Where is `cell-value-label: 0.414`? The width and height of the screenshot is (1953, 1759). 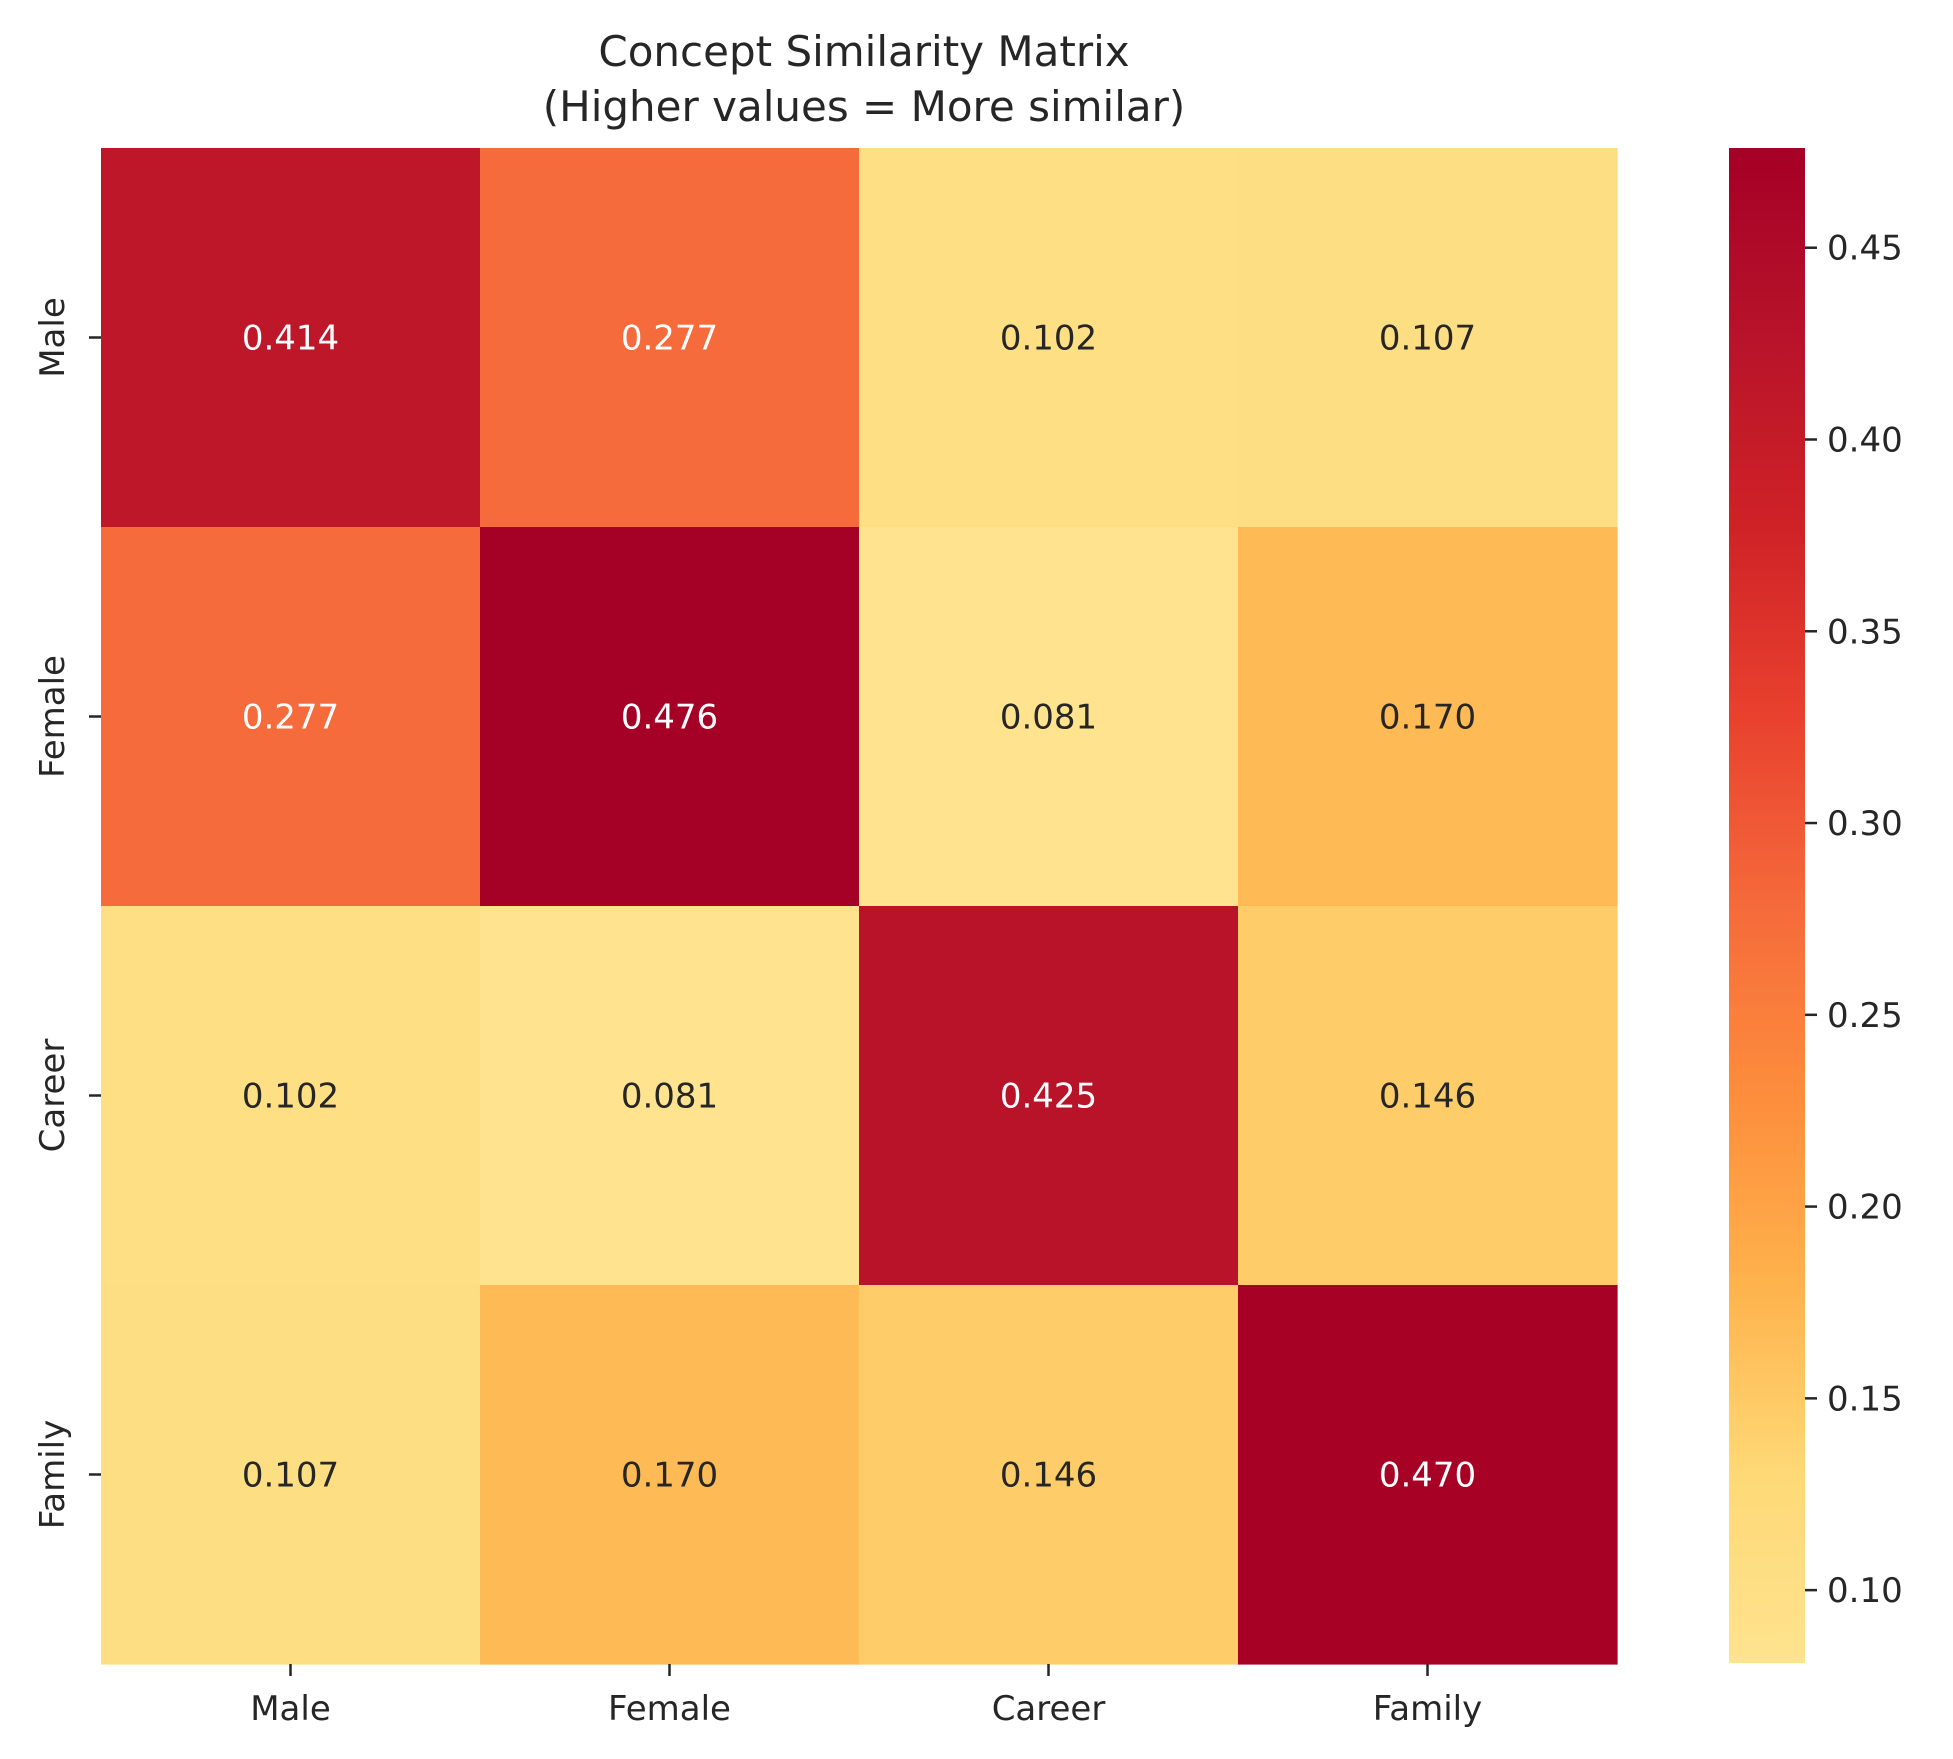
cell-value-label: 0.414 is located at coordinates (290, 339).